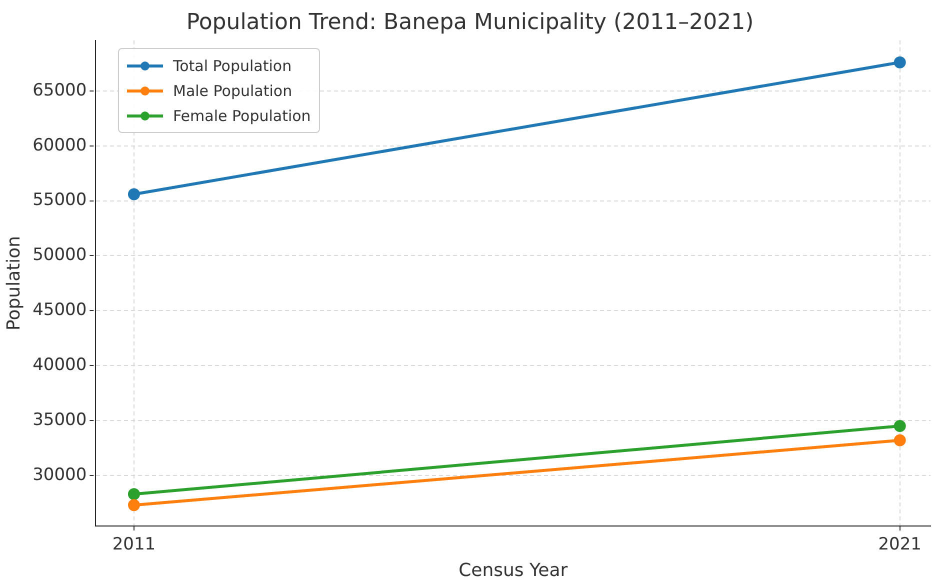  I want to click on x-tick-label: 2021, so click(900, 544).